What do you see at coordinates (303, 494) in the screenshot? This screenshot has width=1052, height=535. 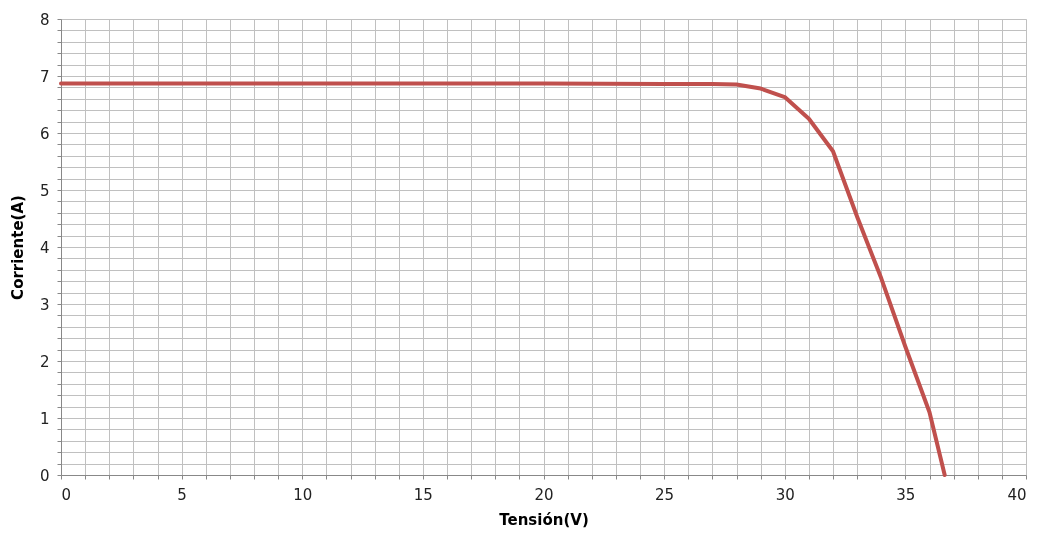 I see `x-tick-label: 10` at bounding box center [303, 494].